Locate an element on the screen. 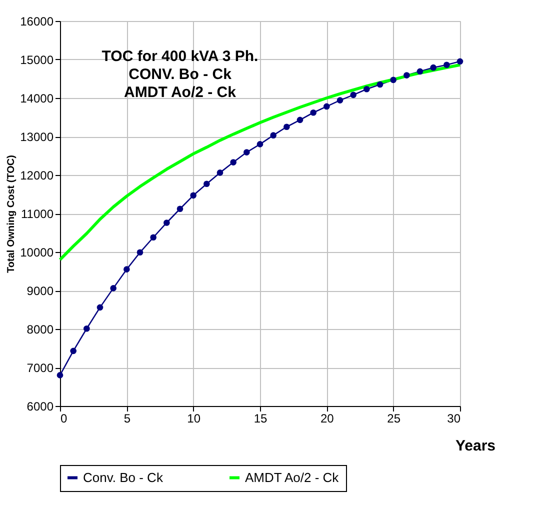  y-tick-label: 9000 is located at coordinates (40, 291).